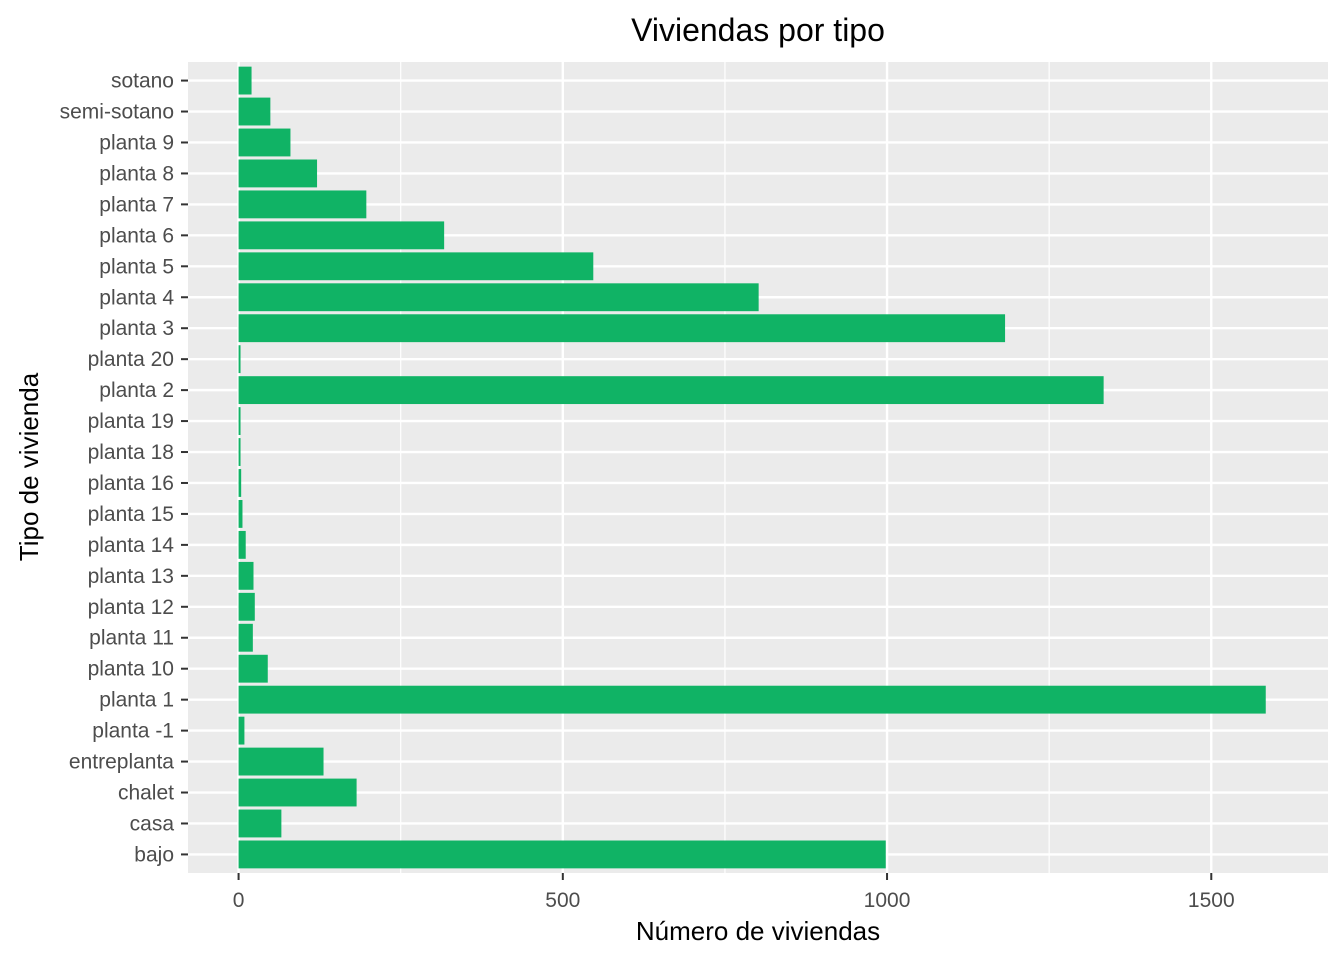 The height and width of the screenshot is (960, 1344). I want to click on y-tick-label: planta 13, so click(131, 576).